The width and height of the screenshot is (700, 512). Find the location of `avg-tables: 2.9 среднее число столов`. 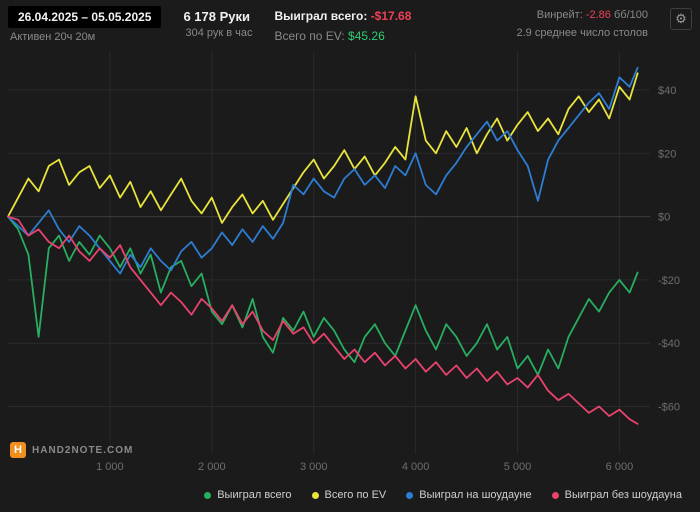

avg-tables: 2.9 среднее число столов is located at coordinates (582, 33).